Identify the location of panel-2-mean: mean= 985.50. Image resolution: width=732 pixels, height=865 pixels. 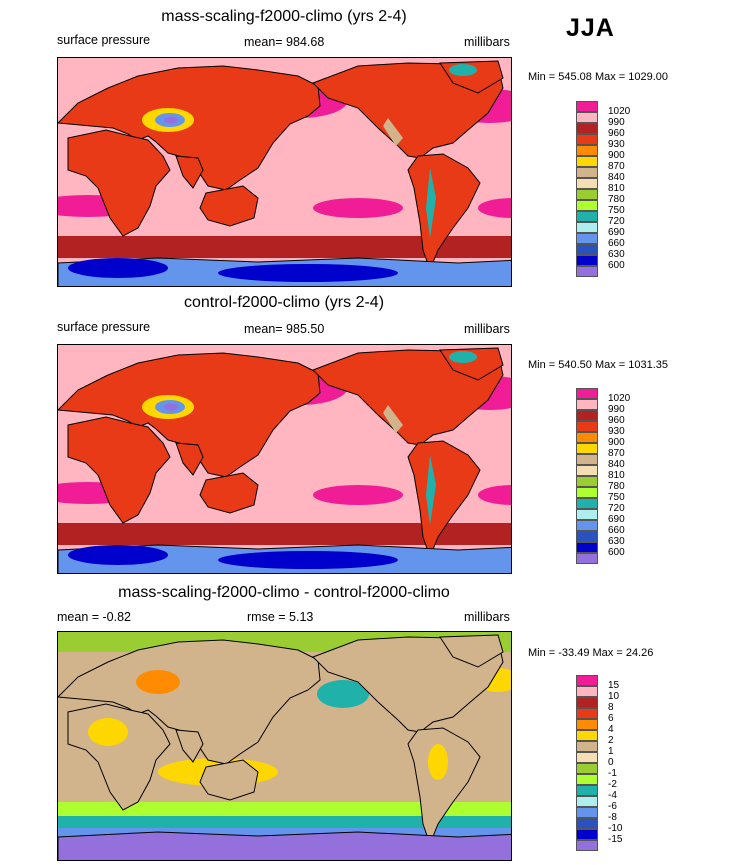
(284, 329).